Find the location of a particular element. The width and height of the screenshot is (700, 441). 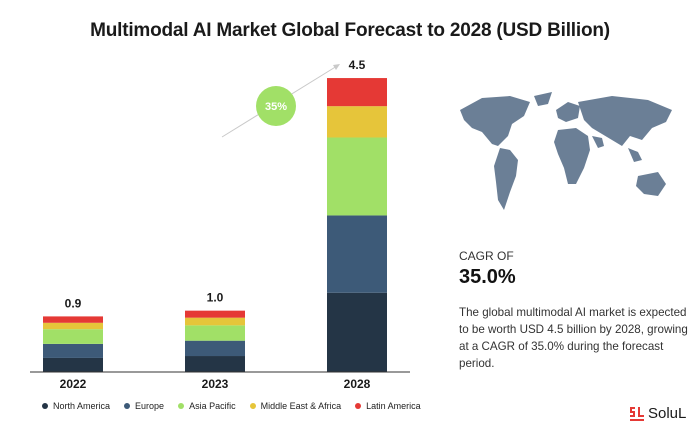

growth-arrow-icon is located at coordinates (336, 67).